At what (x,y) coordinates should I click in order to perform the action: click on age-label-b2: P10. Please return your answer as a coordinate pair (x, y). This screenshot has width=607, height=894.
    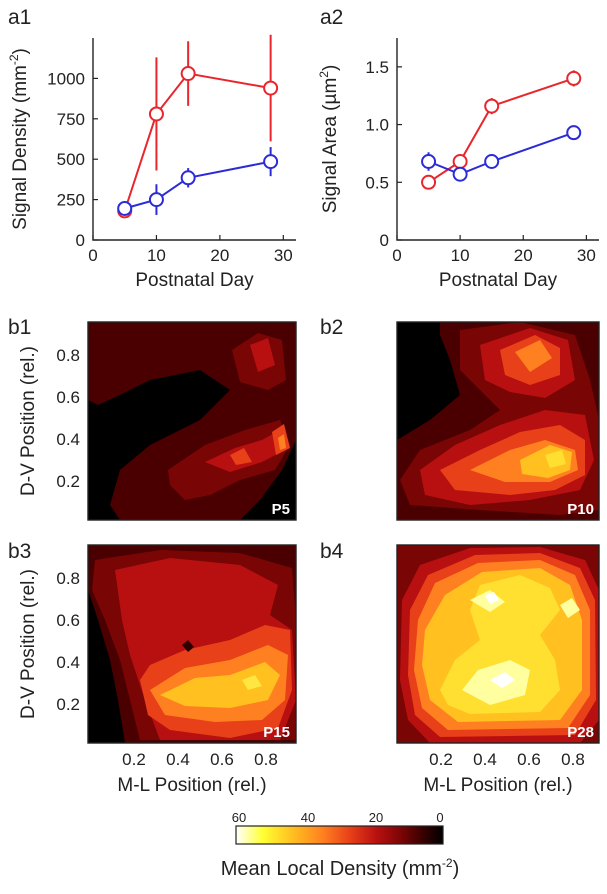
    Looking at the image, I should click on (580, 509).